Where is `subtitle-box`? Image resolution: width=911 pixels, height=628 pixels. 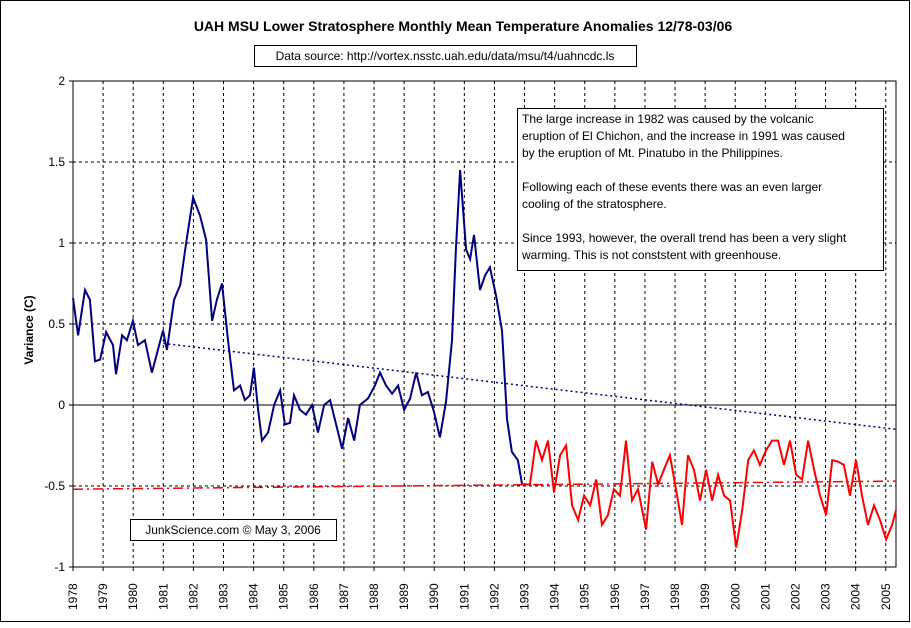 subtitle-box is located at coordinates (445, 56).